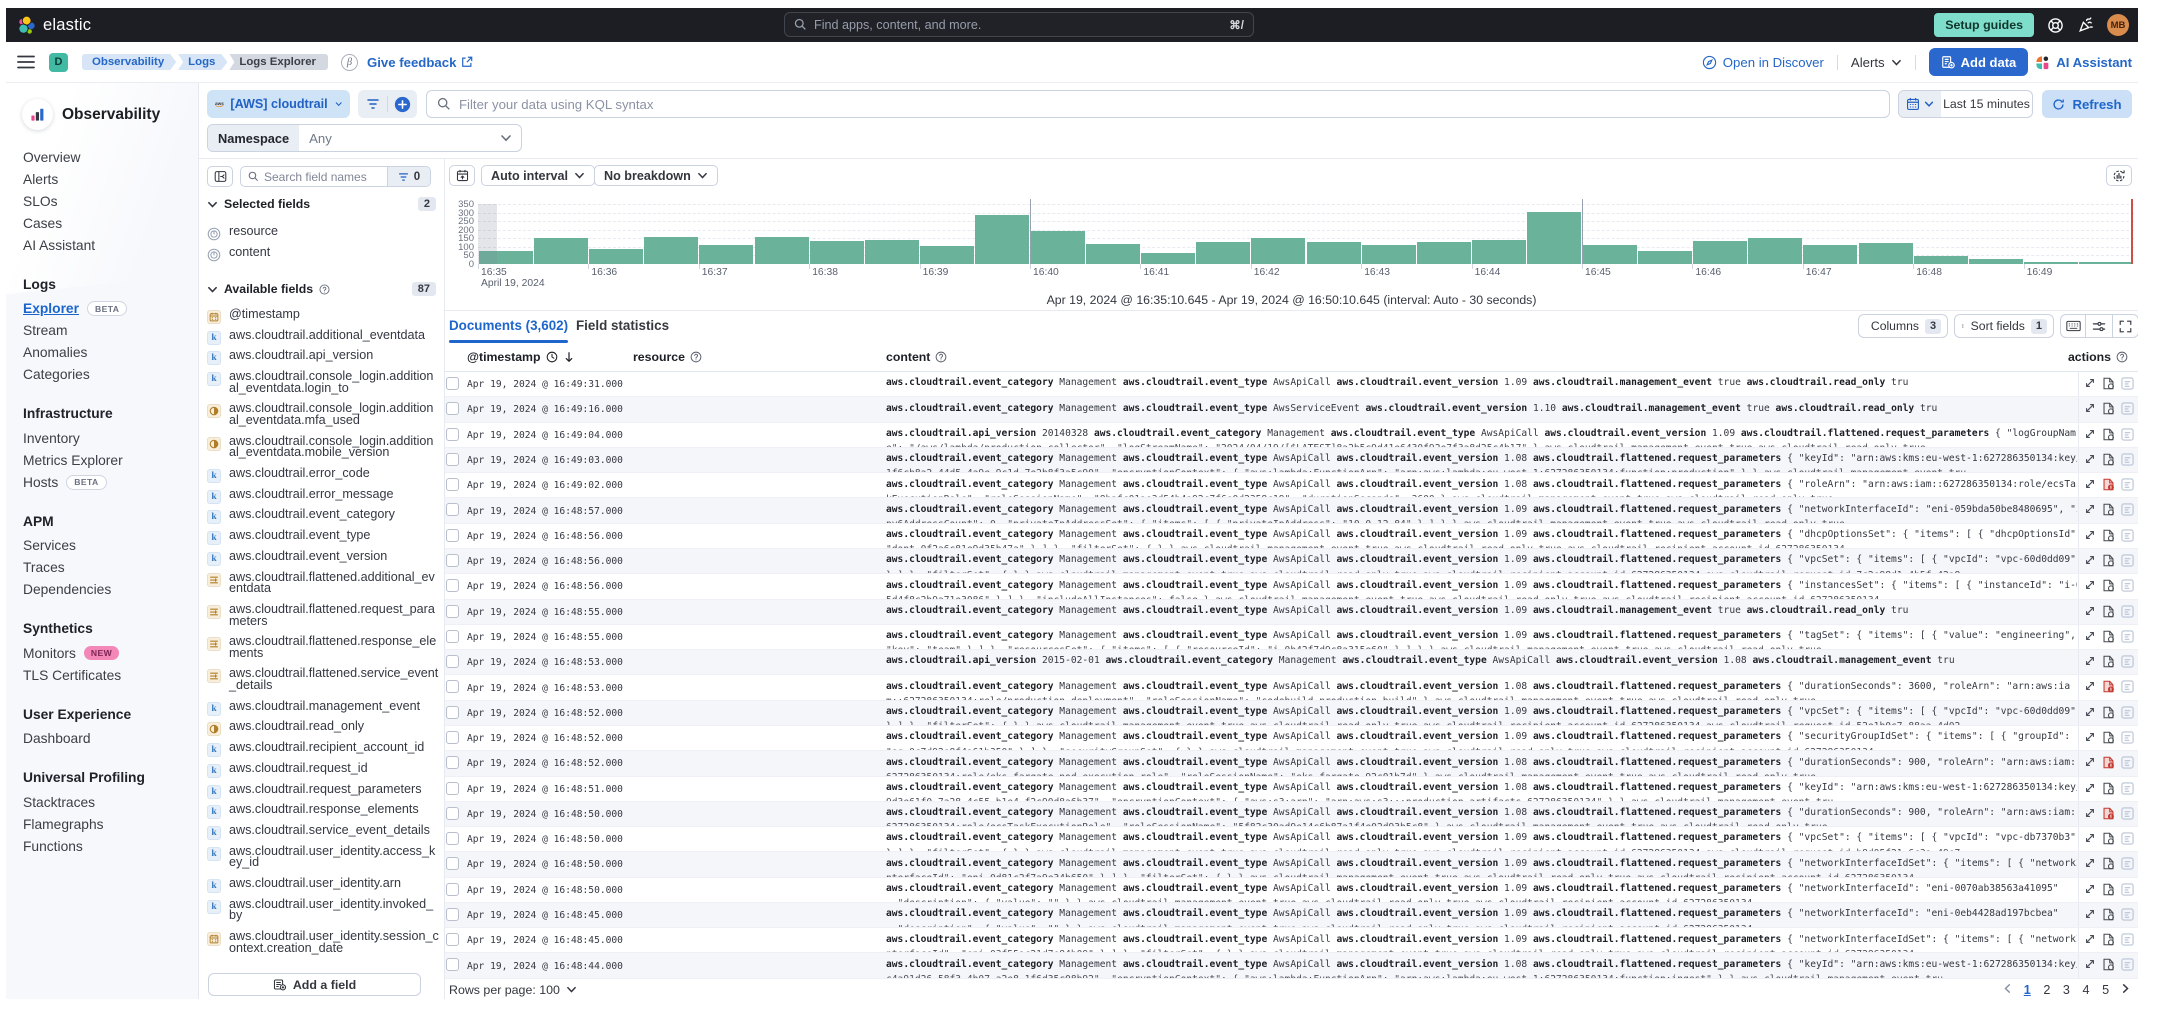 This screenshot has height=1016, width=2158. Describe the element at coordinates (59, 245) in the screenshot. I see `sidebar-item-ai-assistant: AI Assistant` at that location.